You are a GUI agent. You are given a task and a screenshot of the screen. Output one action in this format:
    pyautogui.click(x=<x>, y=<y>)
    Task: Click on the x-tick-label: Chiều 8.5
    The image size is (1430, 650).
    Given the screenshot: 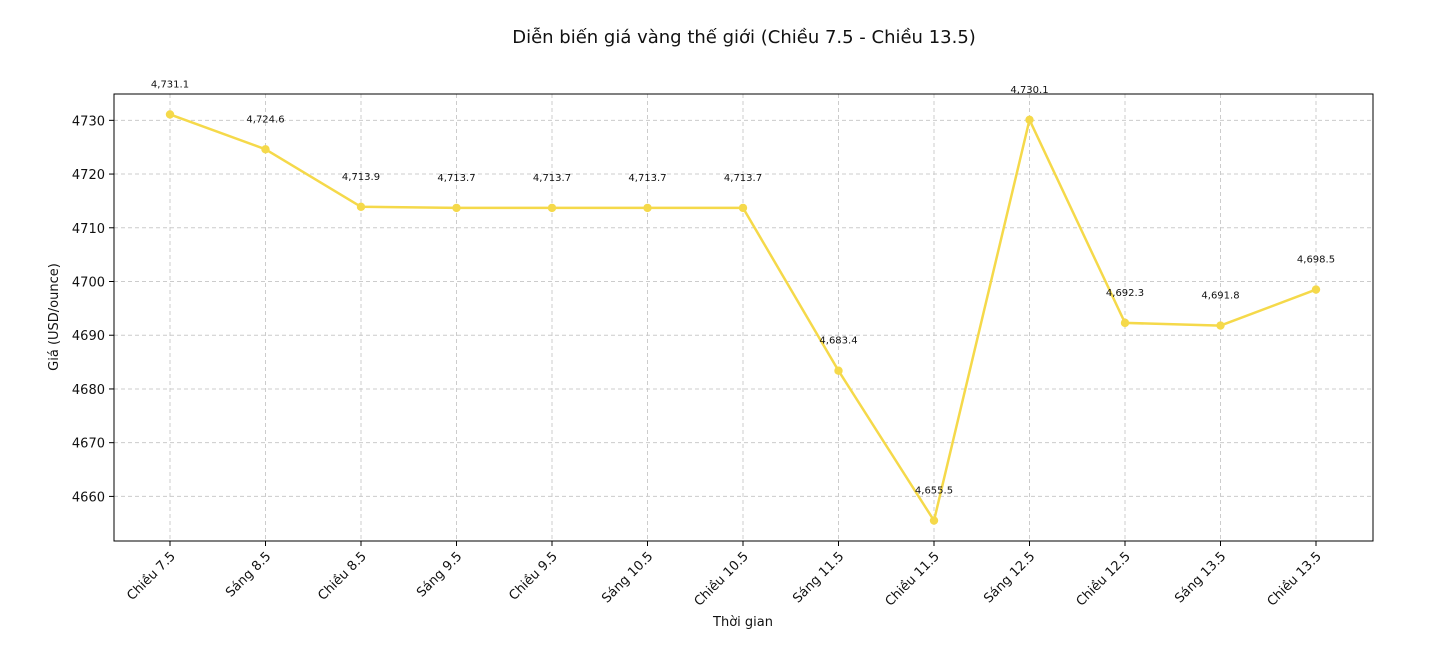 What is the action you would take?
    pyautogui.click(x=342, y=576)
    